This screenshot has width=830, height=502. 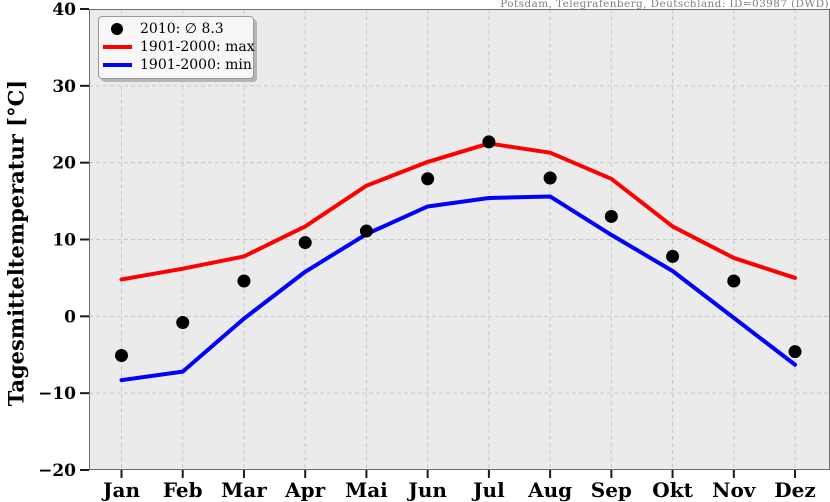 I want to click on y-tick-label: 10, so click(x=64, y=241).